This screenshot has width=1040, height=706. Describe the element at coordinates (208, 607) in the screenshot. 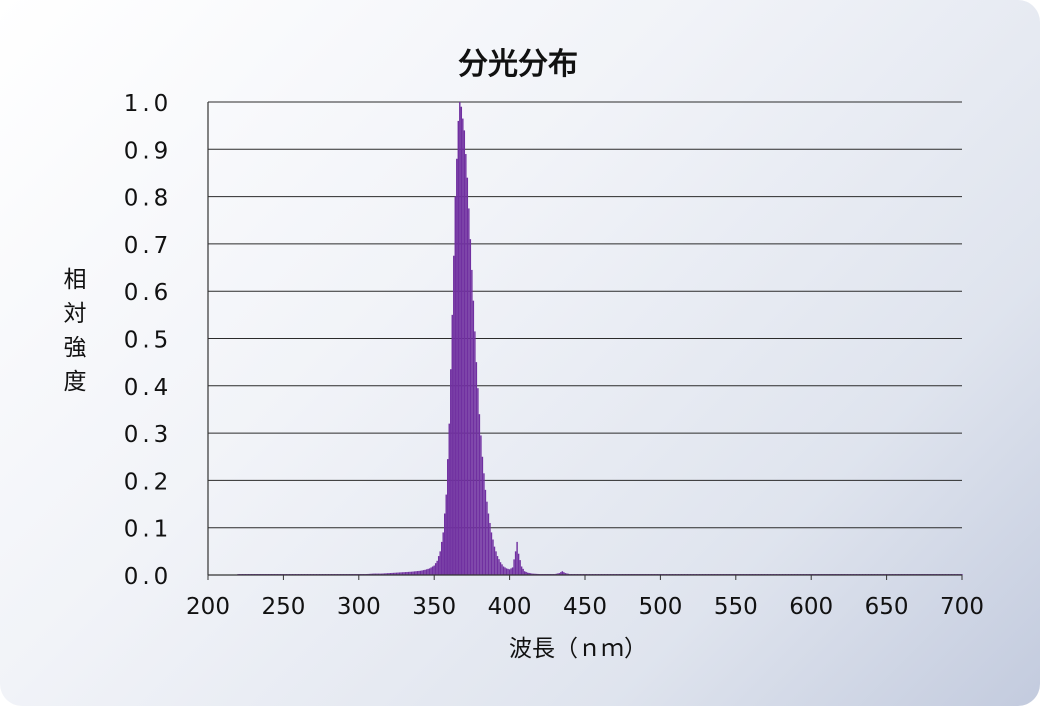

I see `x-tick-label: 200` at that location.